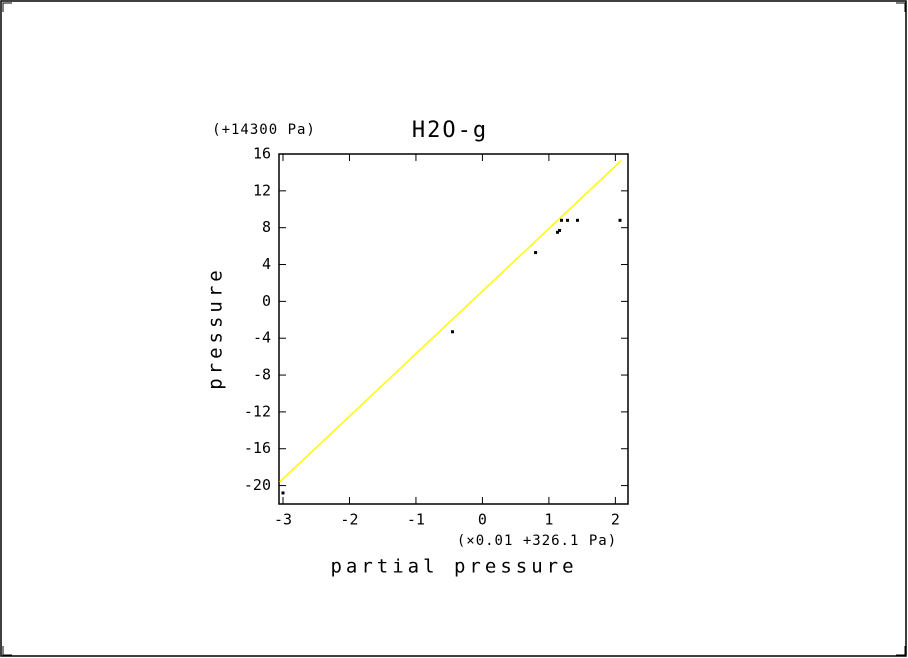  I want to click on y-tick-label: 8, so click(266, 227).